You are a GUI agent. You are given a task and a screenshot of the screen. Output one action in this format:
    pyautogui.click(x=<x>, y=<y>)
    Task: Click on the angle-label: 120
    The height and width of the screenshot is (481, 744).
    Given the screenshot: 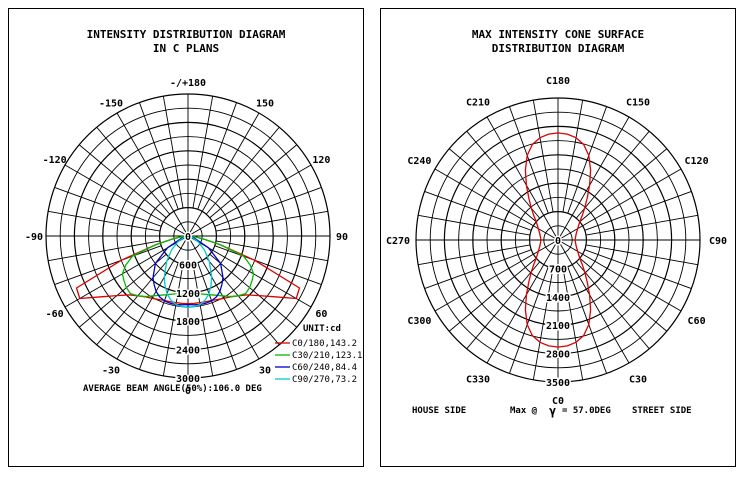 What is the action you would take?
    pyautogui.click(x=321, y=160)
    